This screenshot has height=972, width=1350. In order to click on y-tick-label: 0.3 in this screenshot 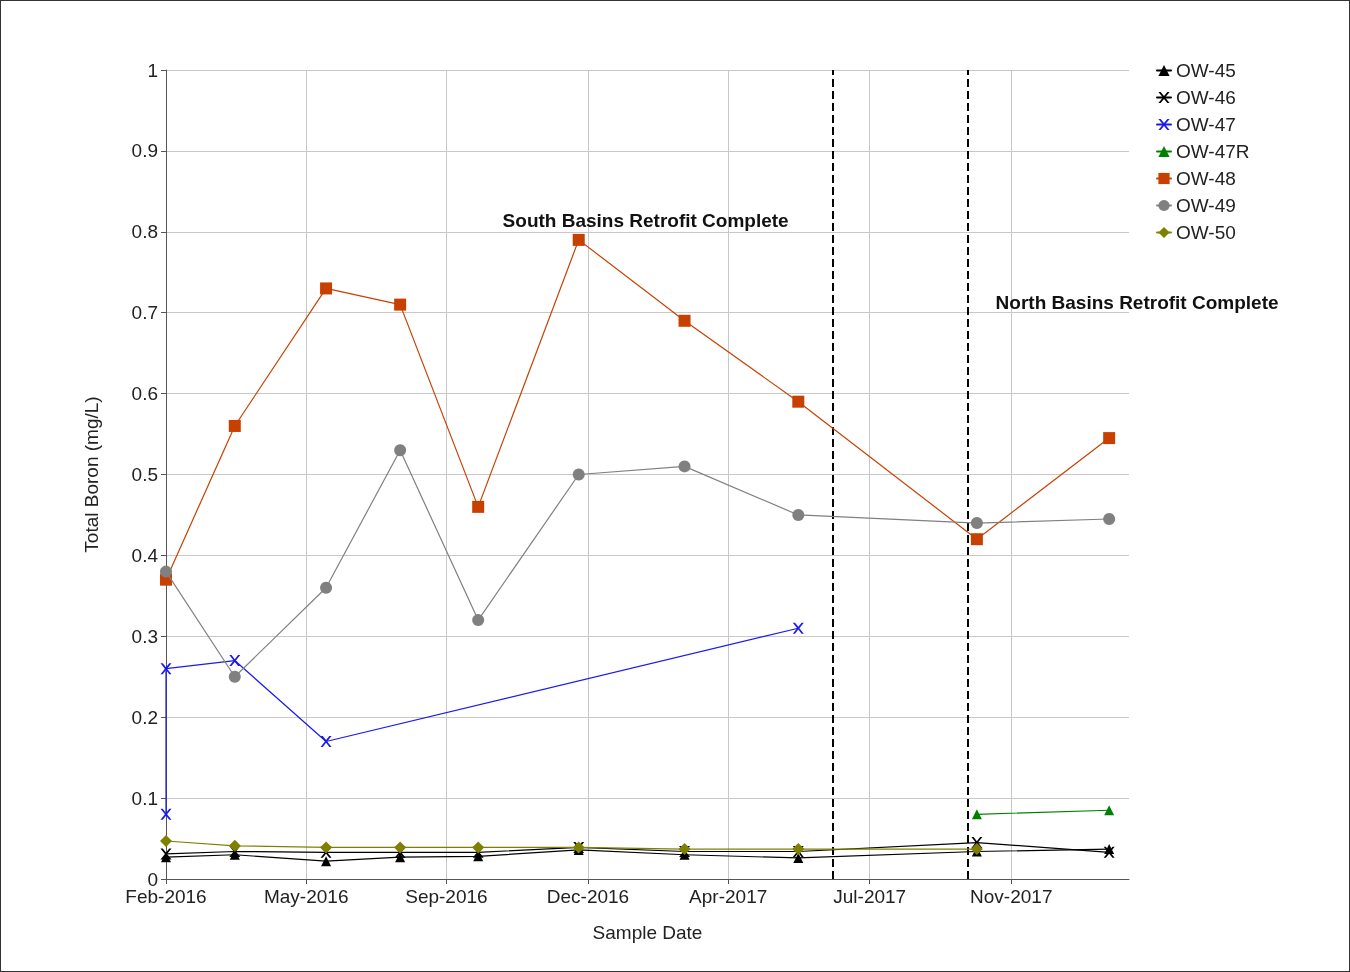, I will do `click(144, 636)`.